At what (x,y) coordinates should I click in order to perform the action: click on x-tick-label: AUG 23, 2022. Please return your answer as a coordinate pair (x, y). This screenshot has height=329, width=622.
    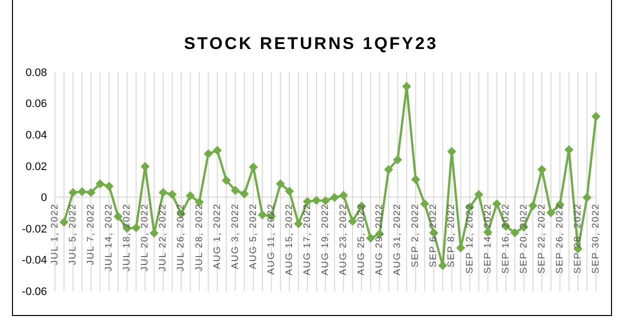
    Looking at the image, I should click on (344, 239).